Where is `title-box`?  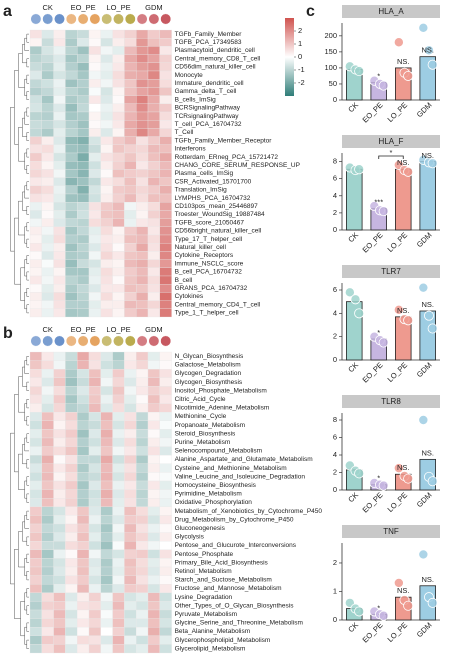
title-box is located at coordinates (391, 401).